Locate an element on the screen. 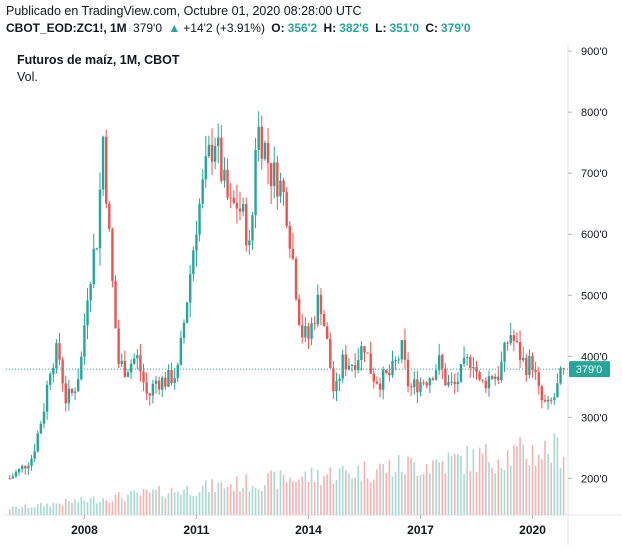 The image size is (622, 550). x-tick-label: 2017 is located at coordinates (420, 530).